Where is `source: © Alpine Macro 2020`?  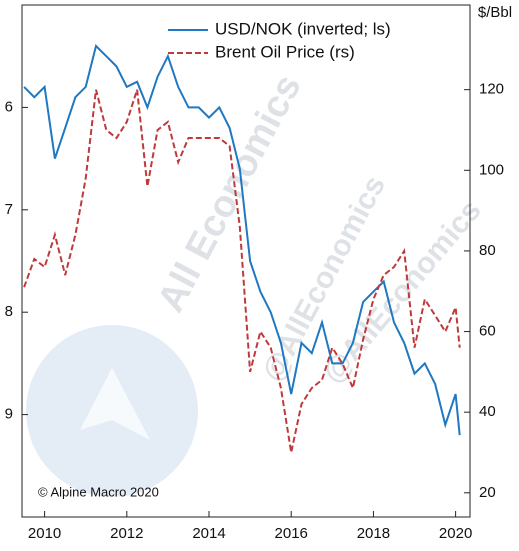 source: © Alpine Macro 2020 is located at coordinates (98, 491).